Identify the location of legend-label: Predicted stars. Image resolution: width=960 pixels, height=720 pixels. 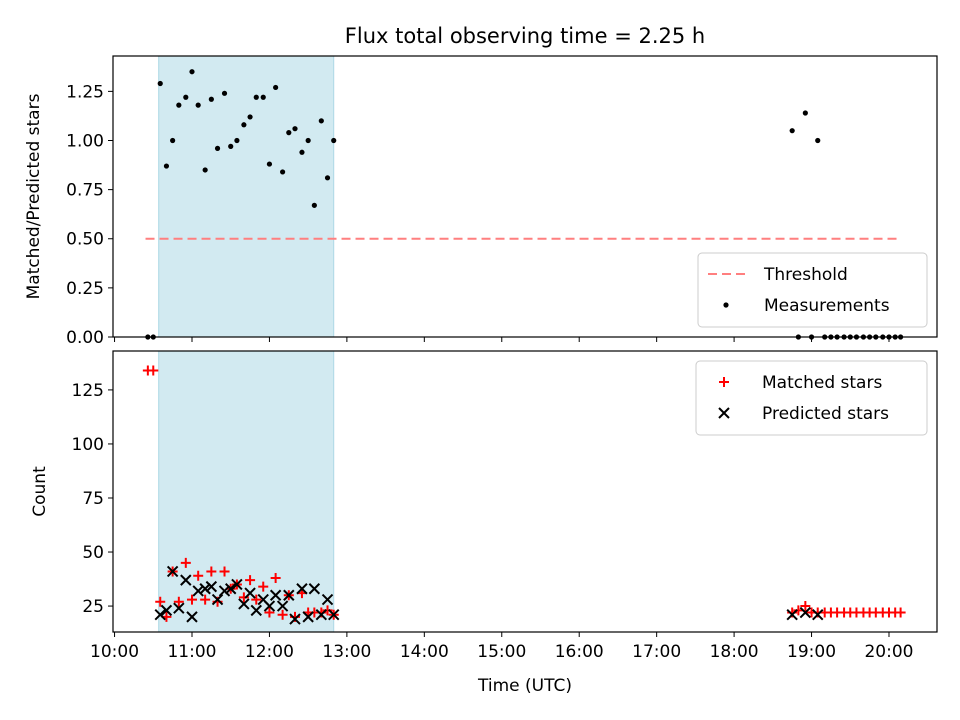
(825, 414).